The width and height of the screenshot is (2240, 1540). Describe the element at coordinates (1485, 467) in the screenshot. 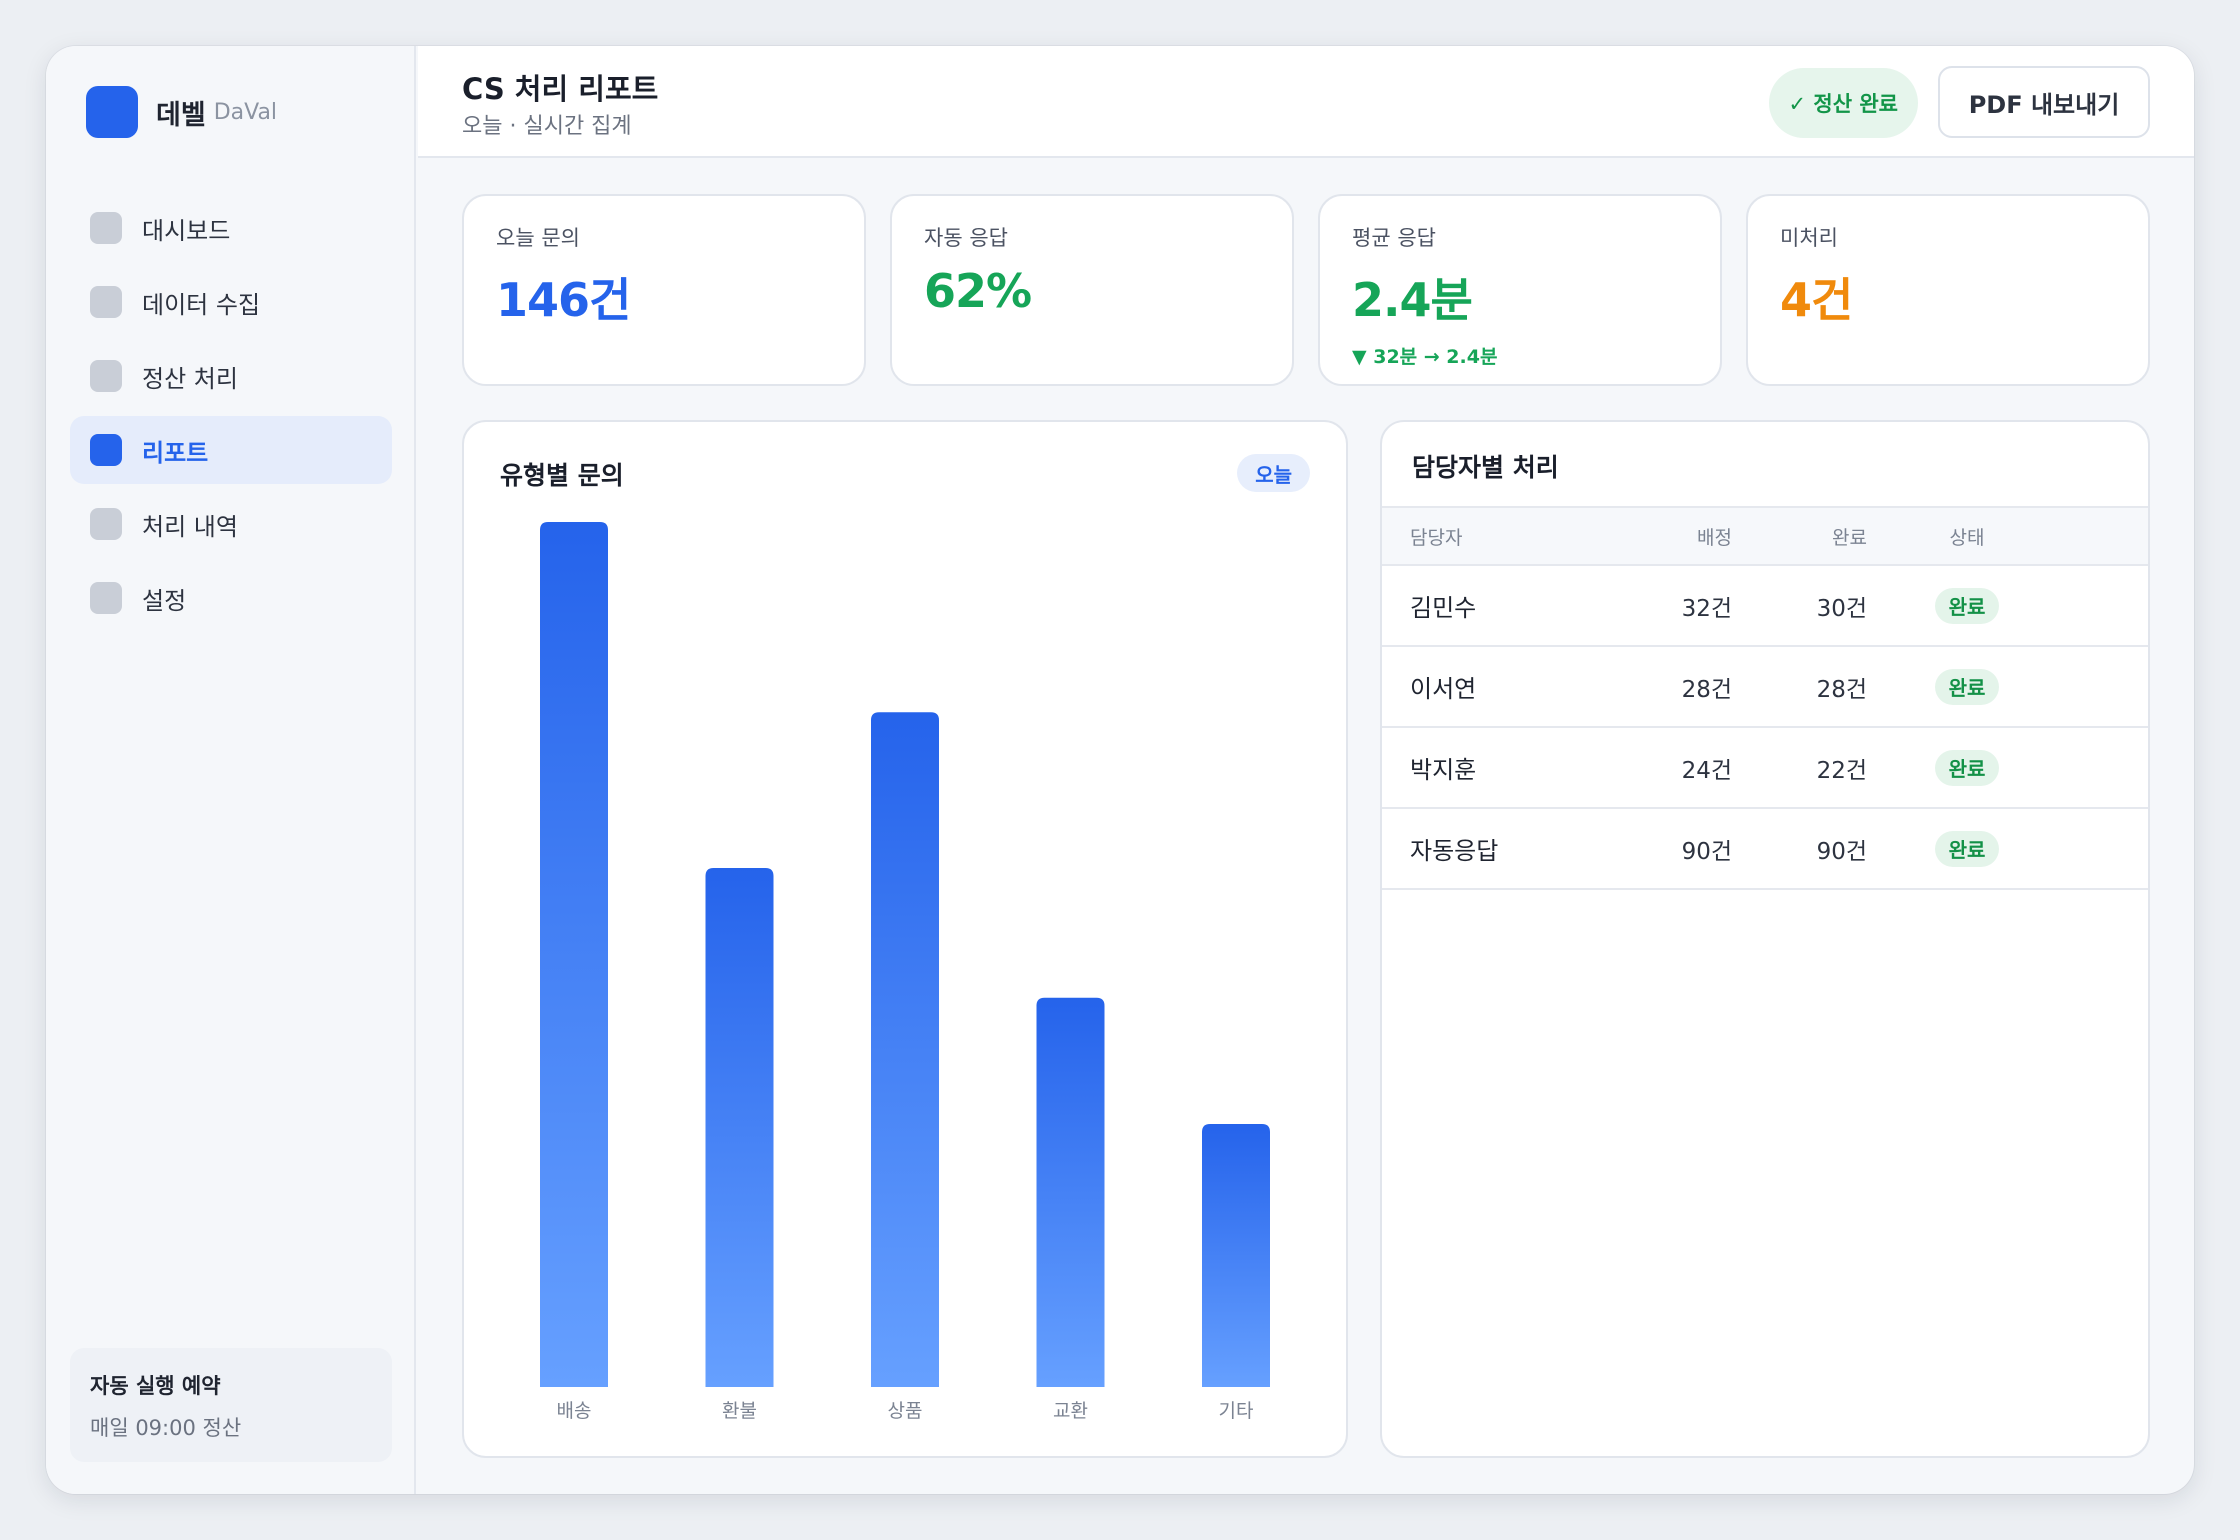

I see `table-title: 담당자별 처리` at that location.